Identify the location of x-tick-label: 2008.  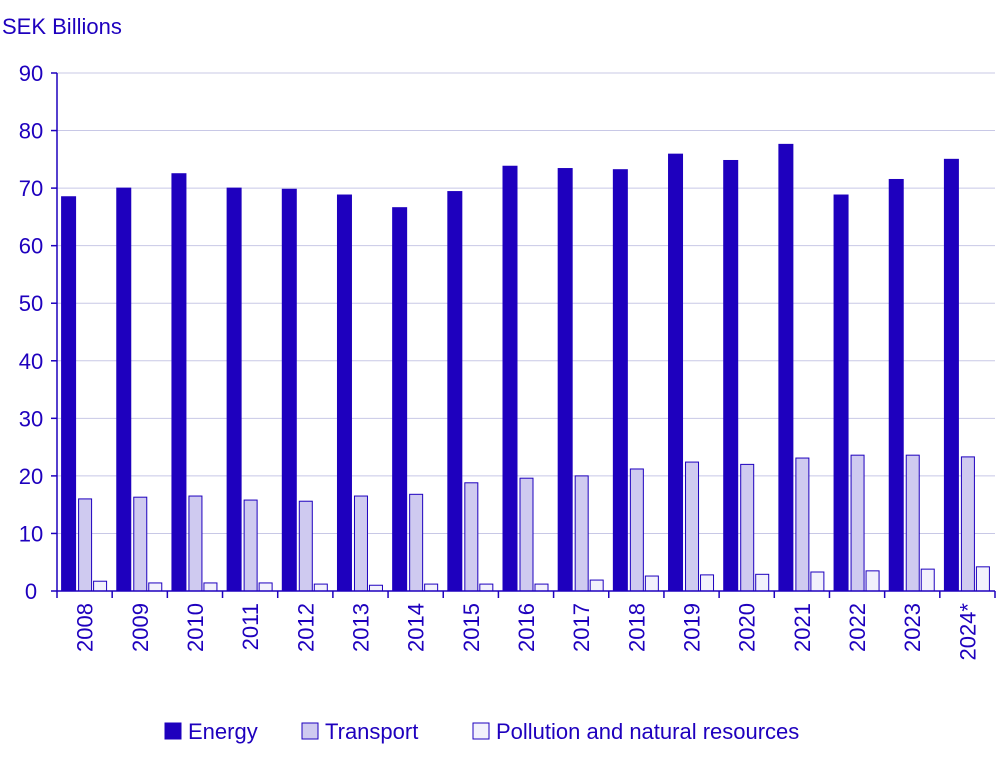
(85, 627).